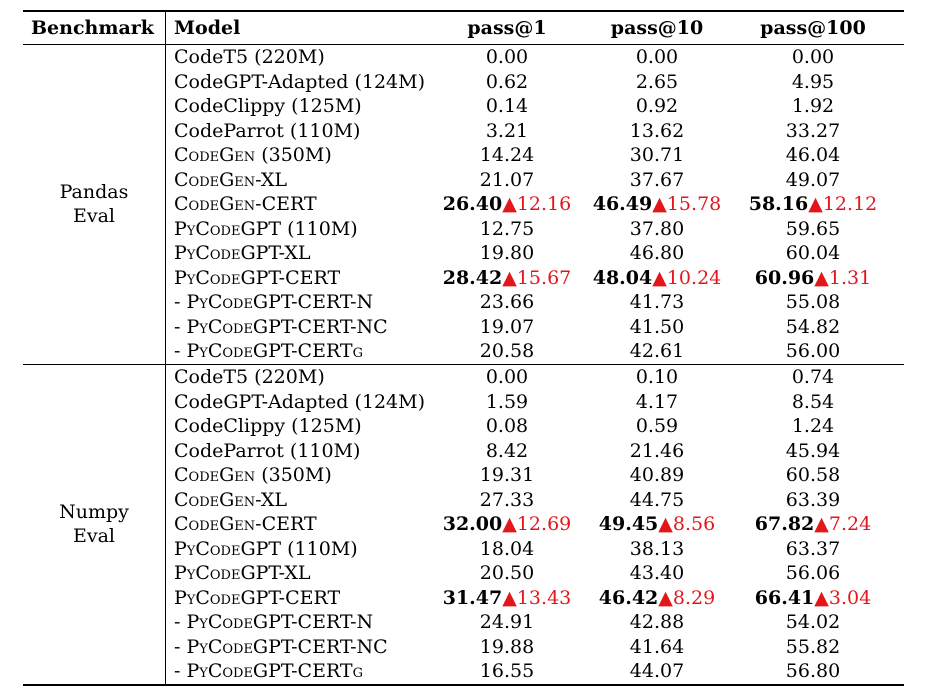 This screenshot has width=927, height=700. Describe the element at coordinates (657, 278) in the screenshot. I see `pass-at-10-value-cell: 48.04▲10.24` at that location.